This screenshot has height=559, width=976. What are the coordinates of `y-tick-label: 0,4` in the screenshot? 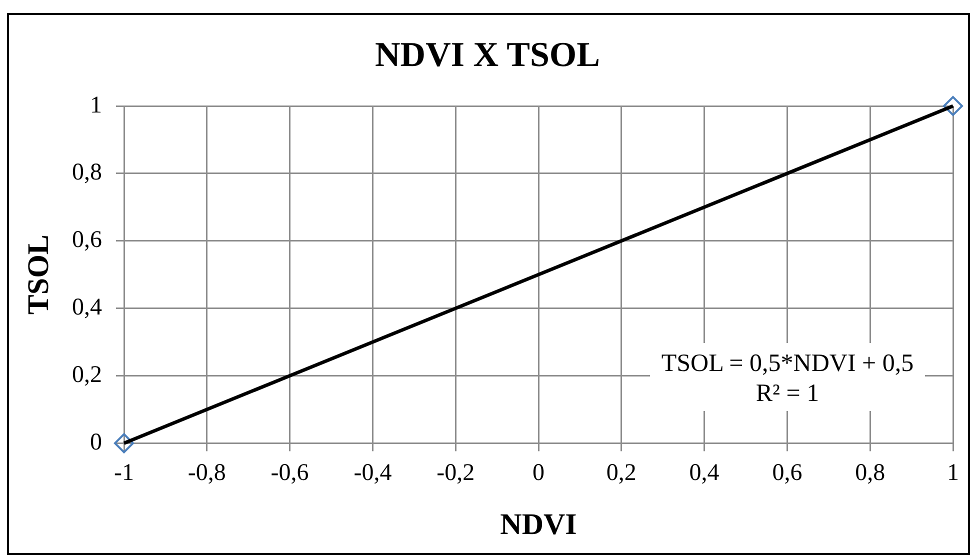 It's located at (87, 307).